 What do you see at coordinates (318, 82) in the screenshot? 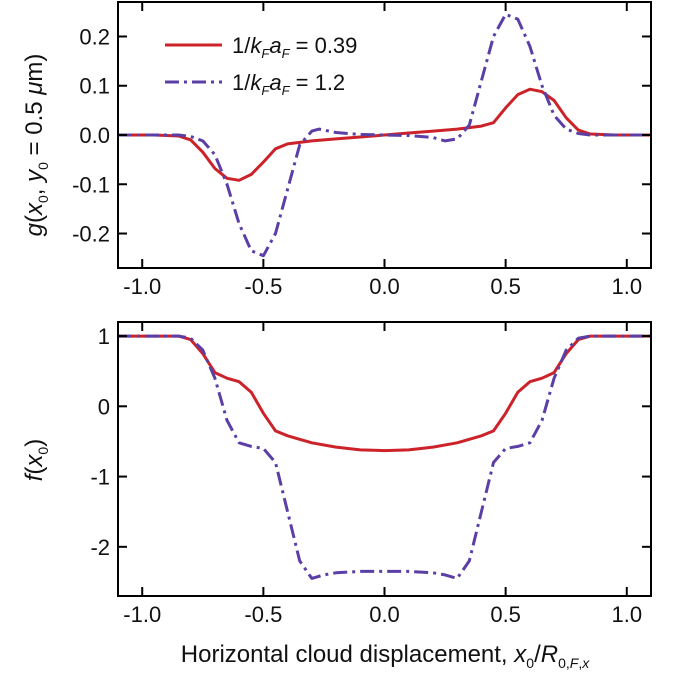
I see `legend-value-series-2: = 1.2` at bounding box center [318, 82].